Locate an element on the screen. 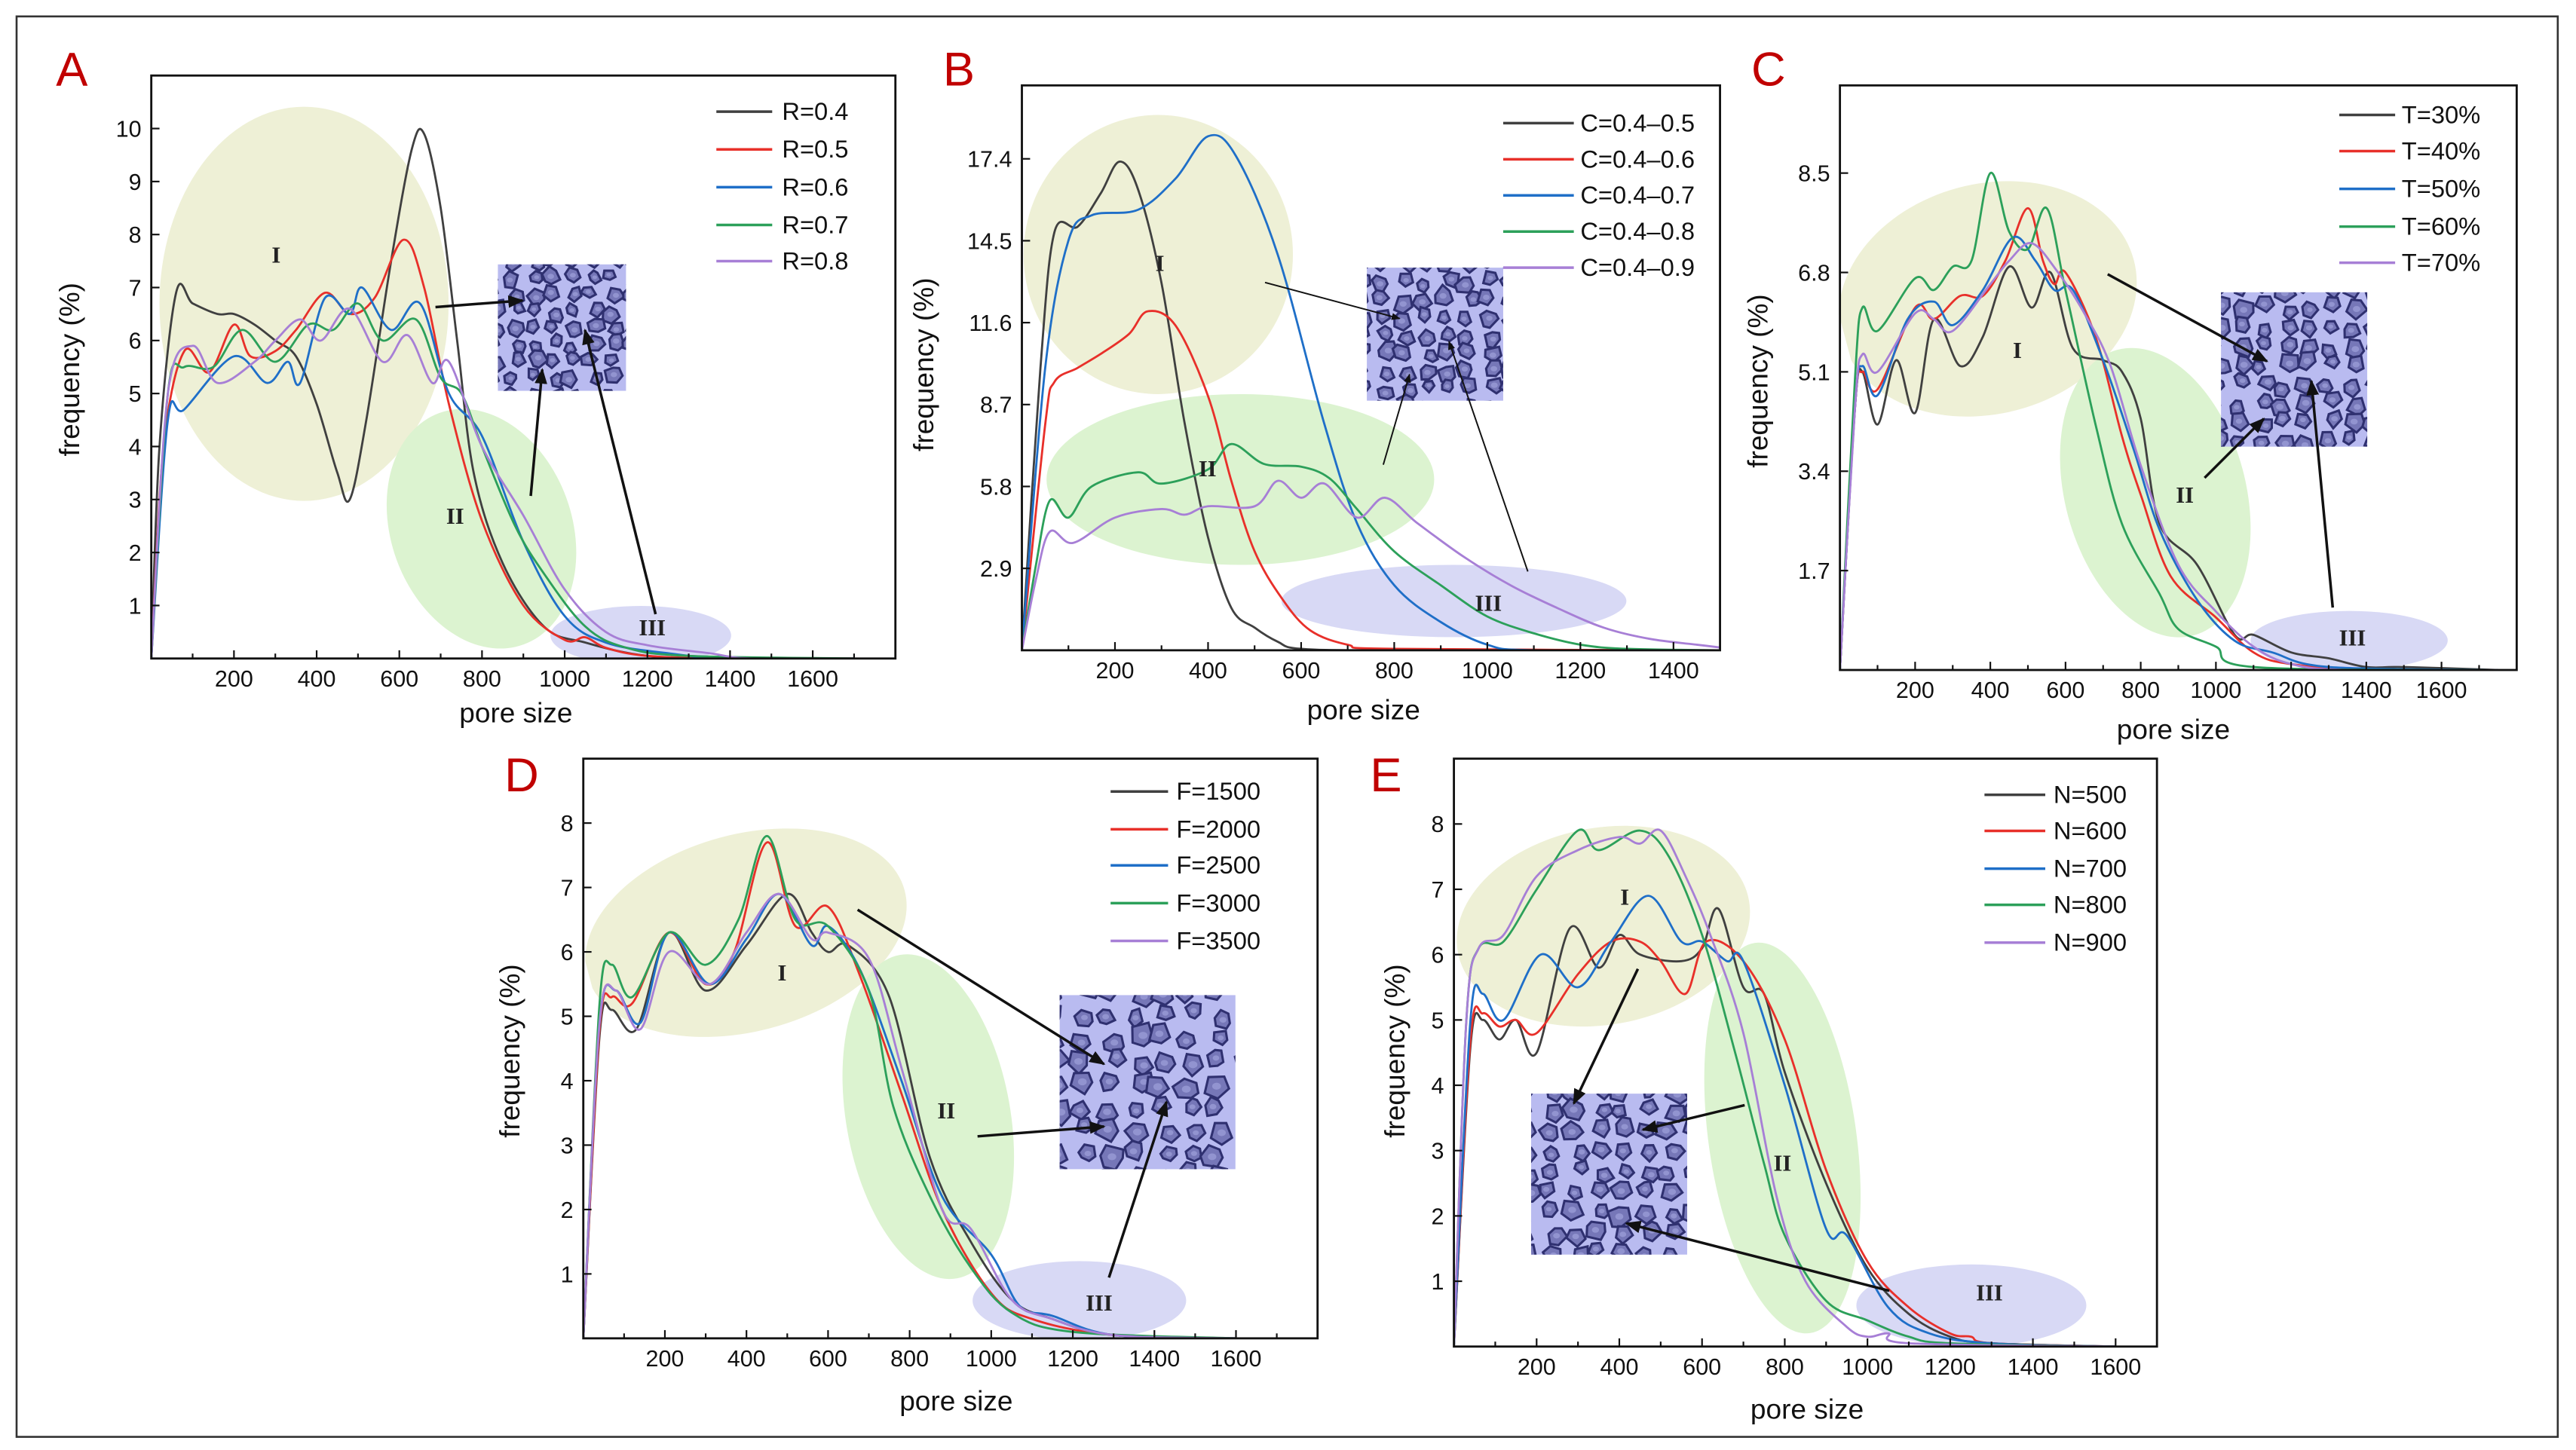  y-tick-label: 8.5 is located at coordinates (1814, 174).